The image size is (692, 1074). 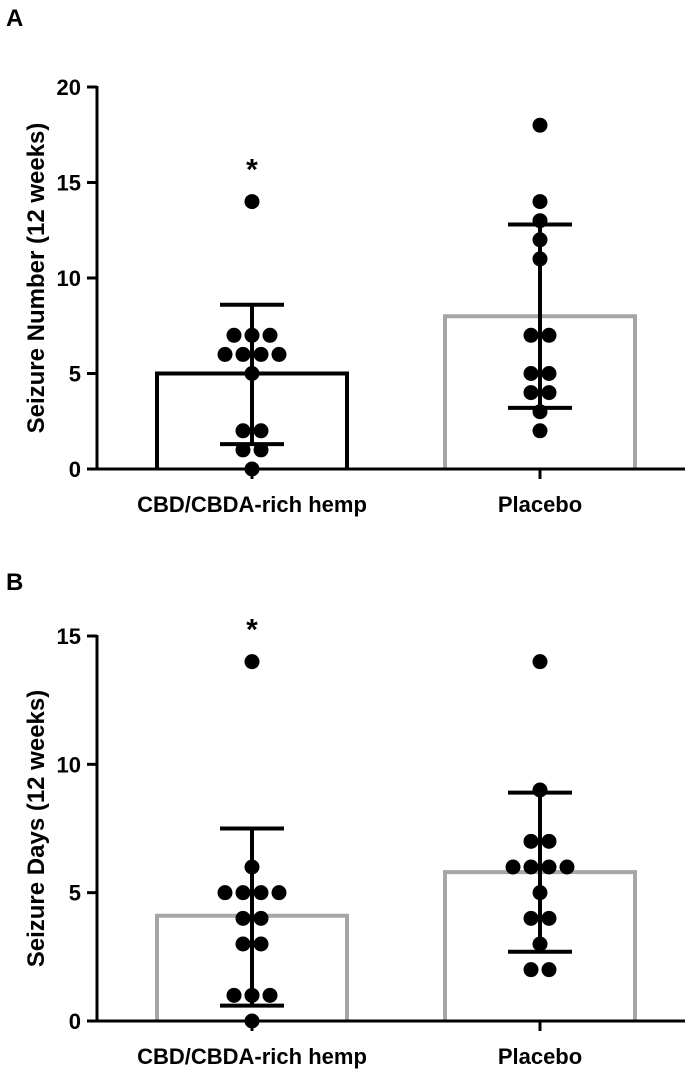 I want to click on panel-b-y-tick-label-10: 10, so click(x=69, y=764).